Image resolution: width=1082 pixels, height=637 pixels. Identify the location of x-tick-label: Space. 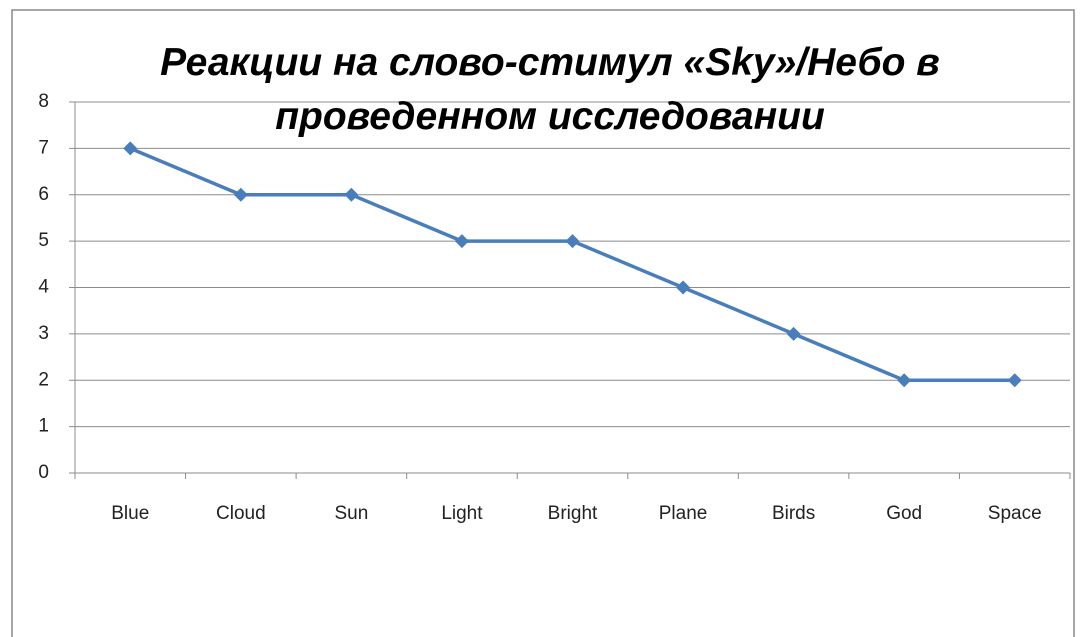
(1015, 513).